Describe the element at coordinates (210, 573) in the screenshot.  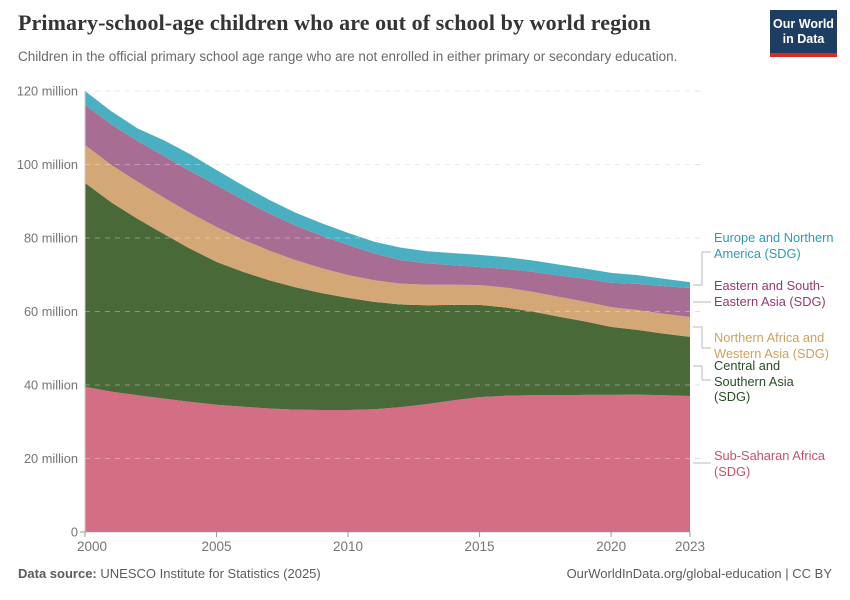
I see `data-source-value: UNESCO Institute for Statistics (2025)` at that location.